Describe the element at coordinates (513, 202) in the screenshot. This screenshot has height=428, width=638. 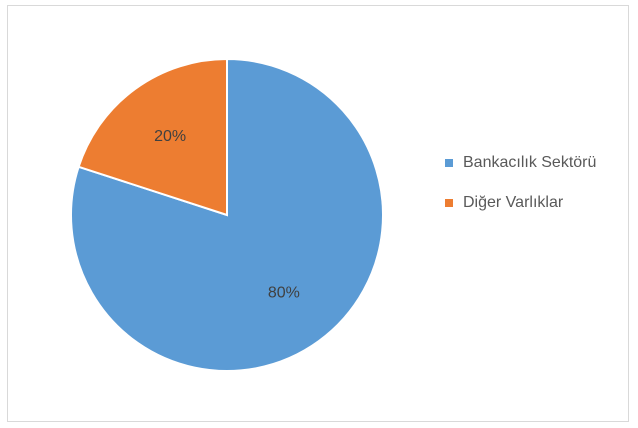
I see `legend-label-diger: Diğer Varlıklar` at that location.